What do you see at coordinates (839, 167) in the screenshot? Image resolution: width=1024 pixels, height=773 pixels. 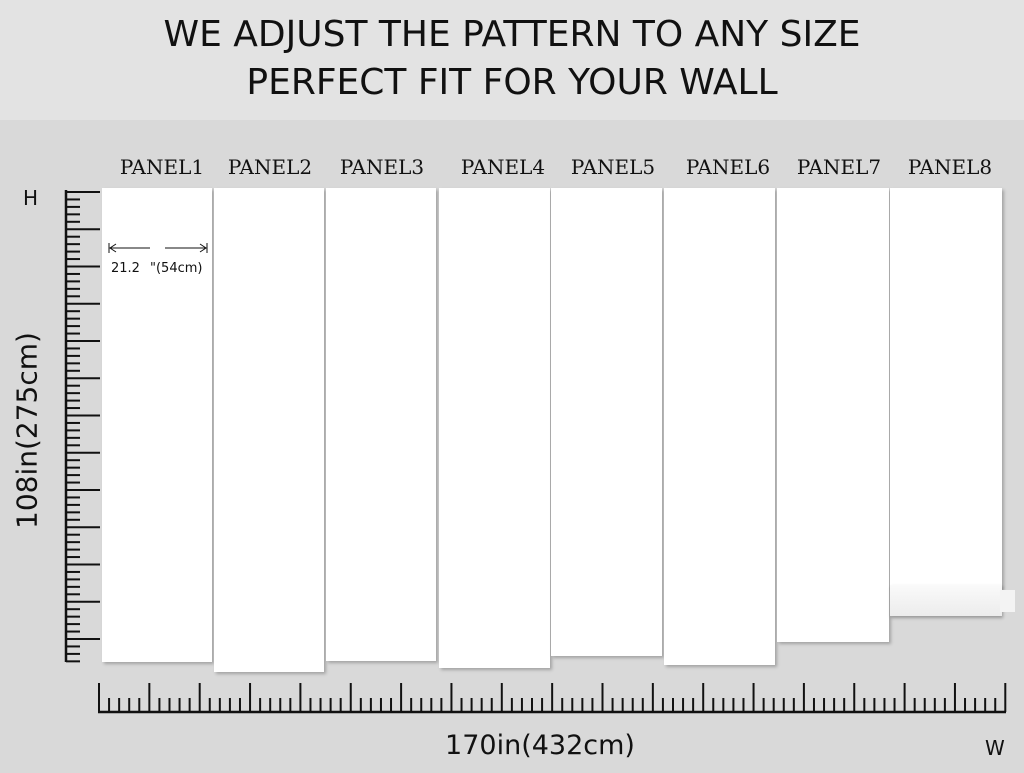 I see `panel-label-7: PANEL7` at bounding box center [839, 167].